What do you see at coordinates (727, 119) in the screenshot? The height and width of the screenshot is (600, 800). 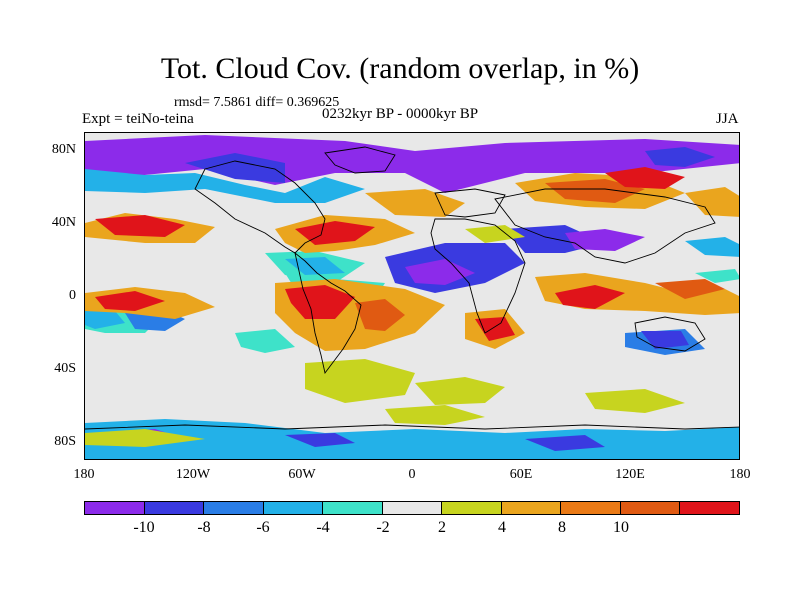 I see `season-label: JJA` at bounding box center [727, 119].